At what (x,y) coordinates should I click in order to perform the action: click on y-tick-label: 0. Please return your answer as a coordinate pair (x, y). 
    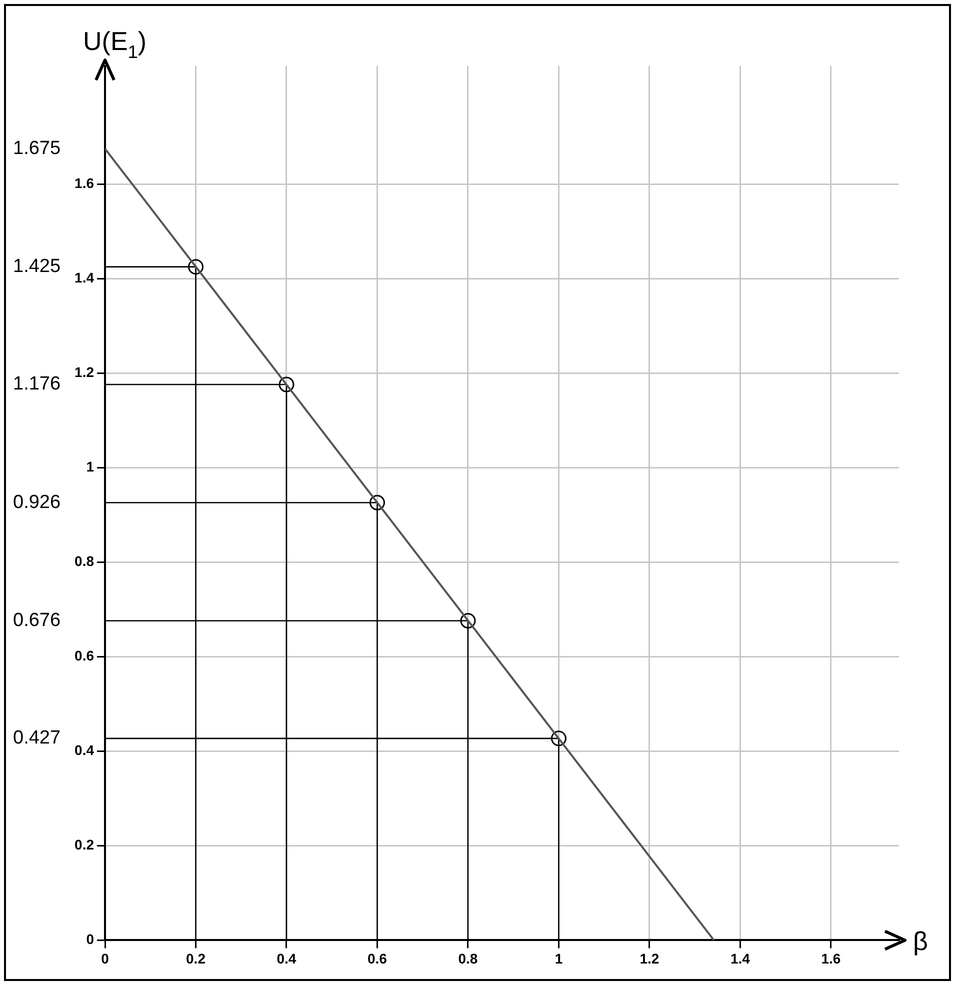
    Looking at the image, I should click on (90, 939).